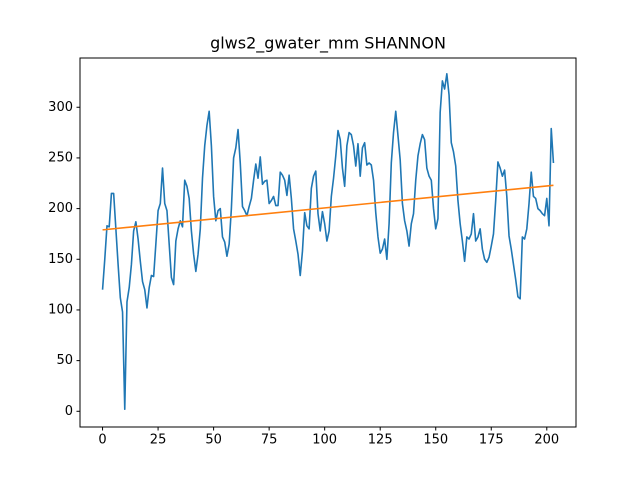 This screenshot has width=640, height=480. I want to click on x-tick-label: 25, so click(158, 440).